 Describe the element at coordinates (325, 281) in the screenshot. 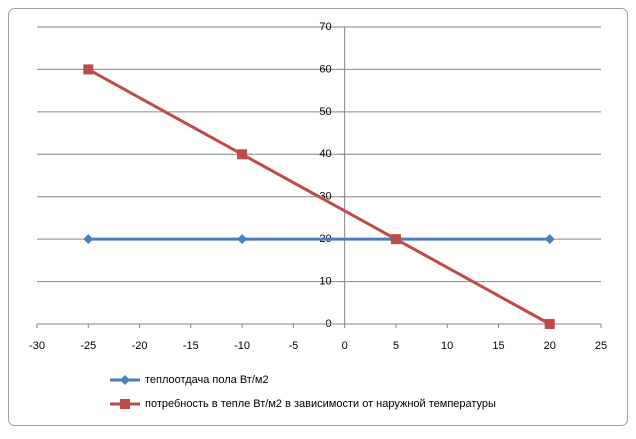

I see `y-tick-label: 10` at that location.